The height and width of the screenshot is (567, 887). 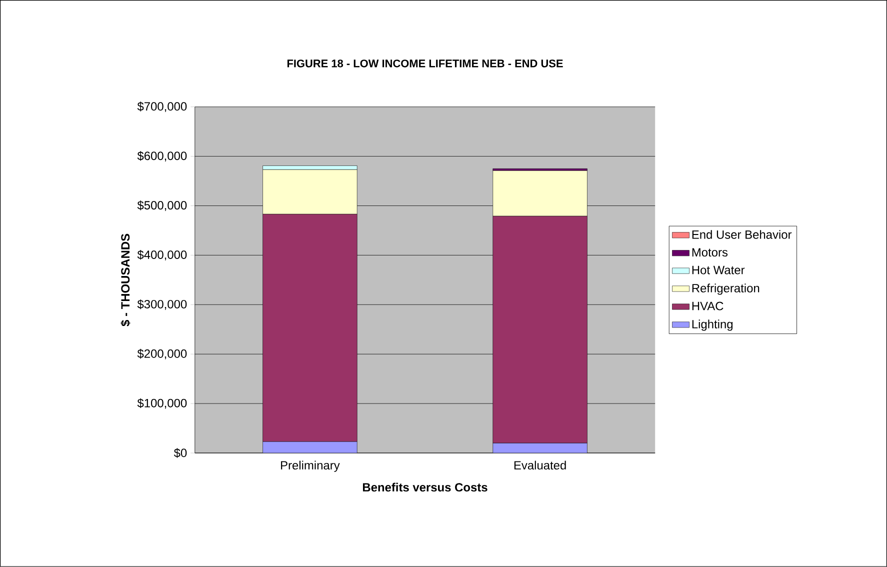 I want to click on y-axis-title: $ - THOUSANDS, so click(x=125, y=280).